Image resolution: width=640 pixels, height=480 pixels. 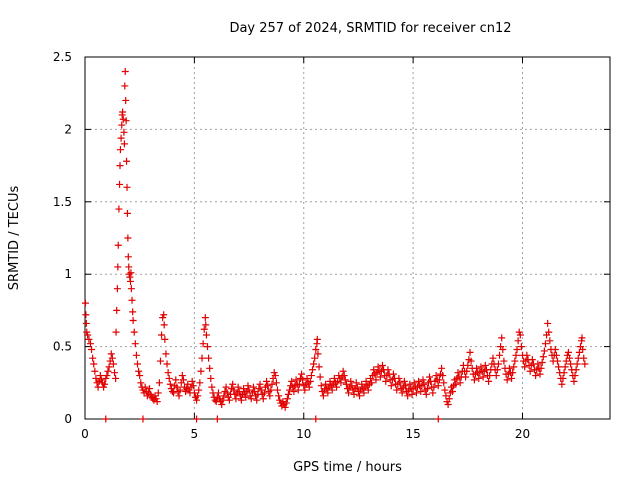 What do you see at coordinates (522, 434) in the screenshot?
I see `x-tick-label: 20` at bounding box center [522, 434].